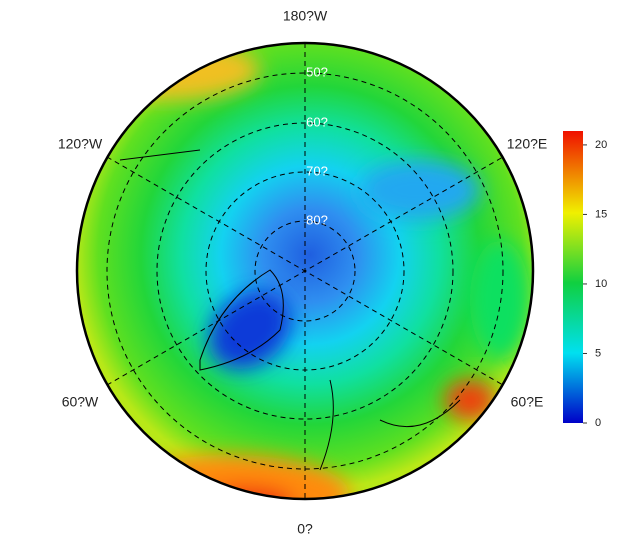 This screenshot has width=625, height=552. What do you see at coordinates (305, 529) in the screenshot?
I see `meridian-label: 0?` at bounding box center [305, 529].